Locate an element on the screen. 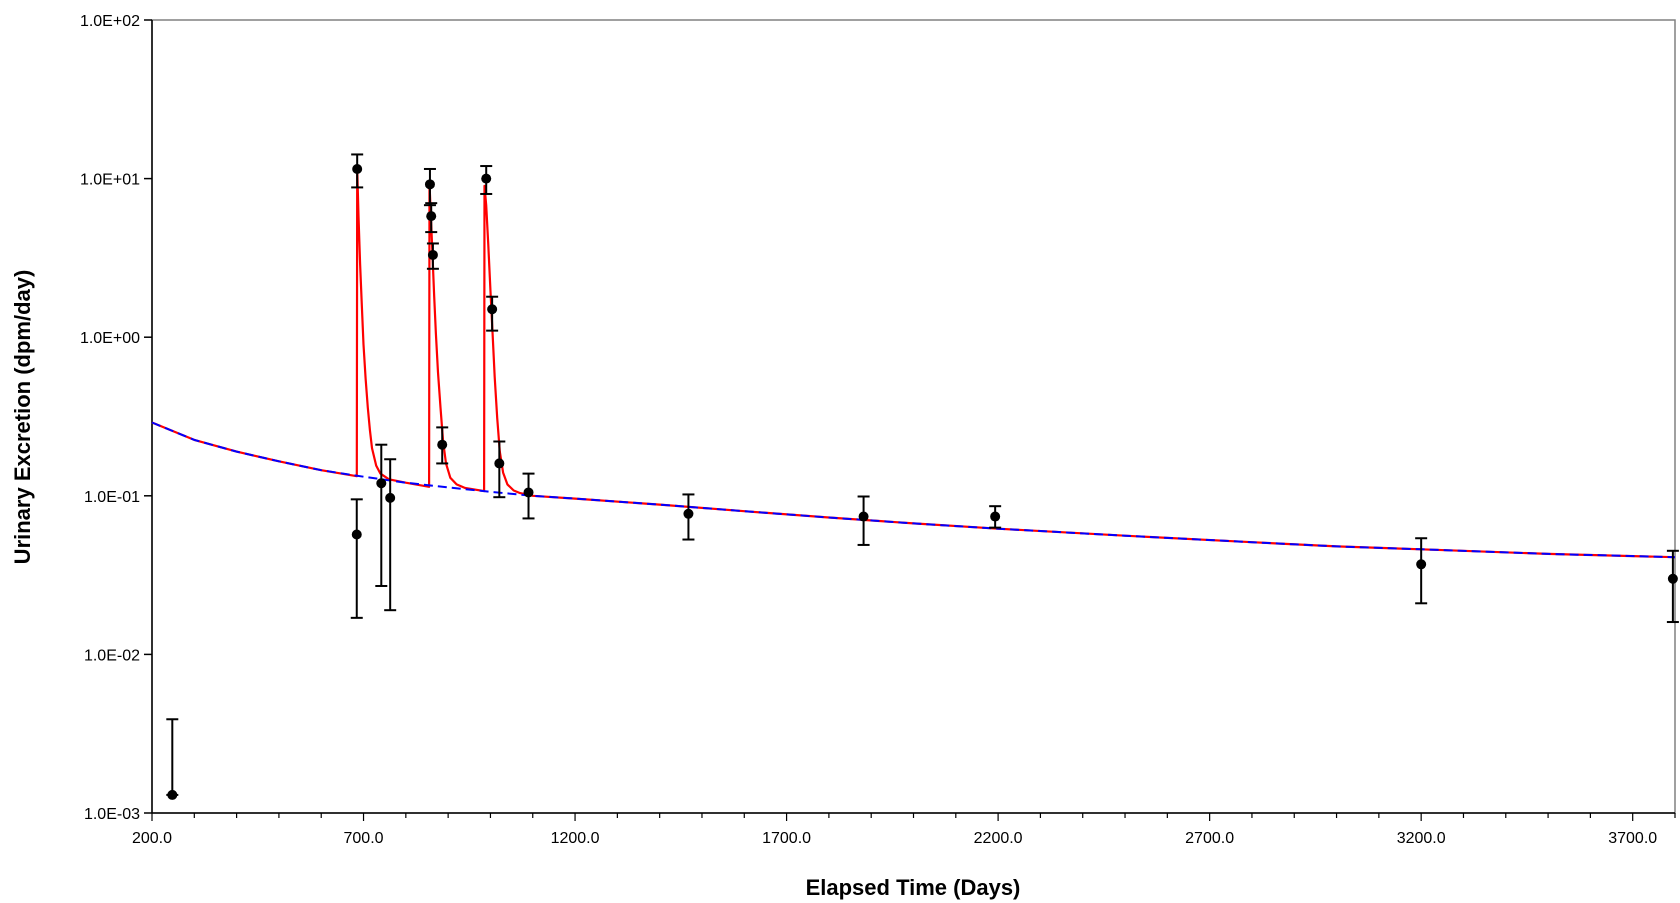  y-tick-label: 1.0E-03 is located at coordinates (112, 814).